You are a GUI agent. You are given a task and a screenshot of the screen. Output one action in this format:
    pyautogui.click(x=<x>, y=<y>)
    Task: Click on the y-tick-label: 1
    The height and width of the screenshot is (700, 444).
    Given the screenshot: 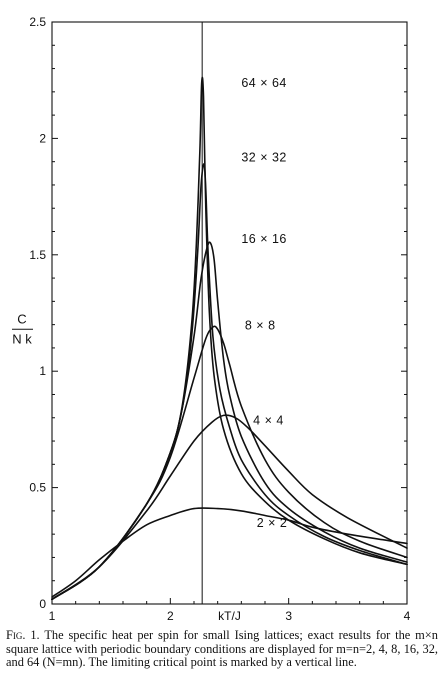 What is the action you would take?
    pyautogui.click(x=42, y=371)
    